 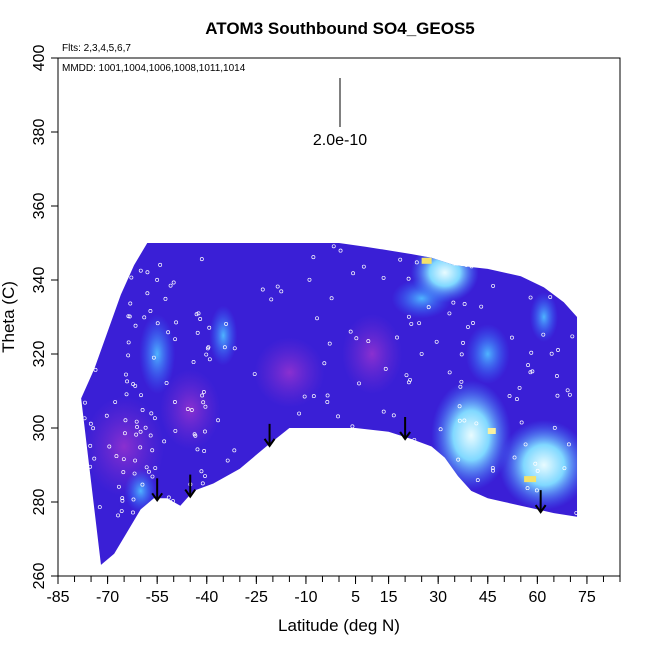 I want to click on y-tick-label: 400, so click(x=39, y=58).